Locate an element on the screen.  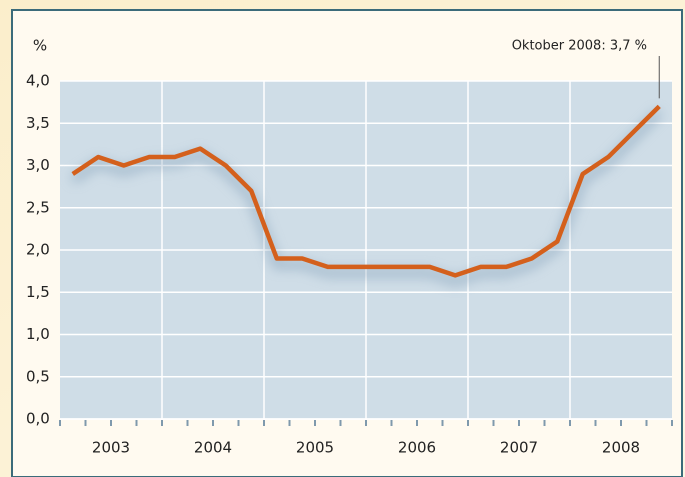
y-axis-label: % is located at coordinates (40, 46).